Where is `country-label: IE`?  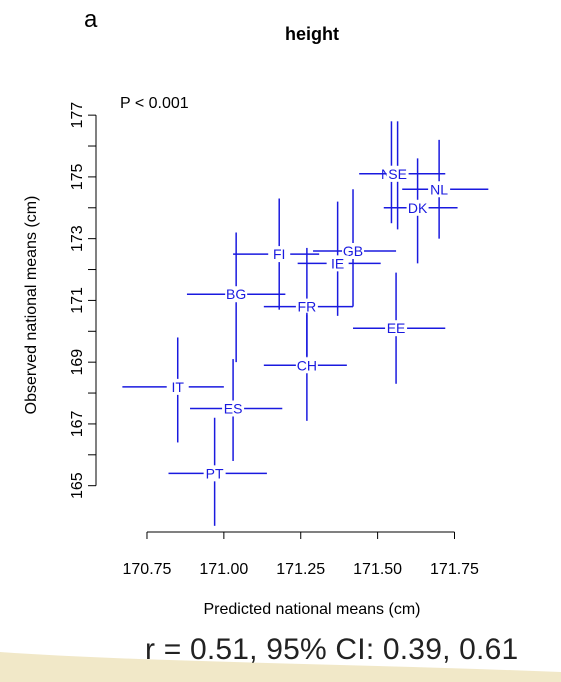
country-label: IE is located at coordinates (337, 263).